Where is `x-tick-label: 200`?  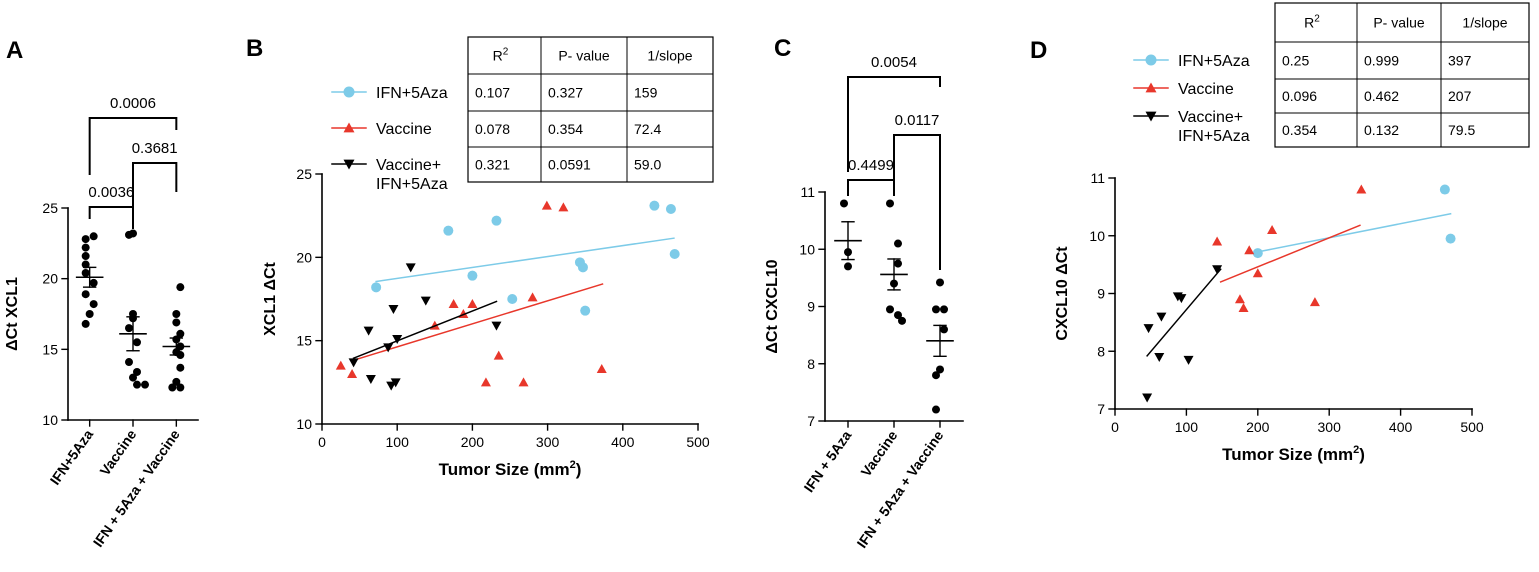 x-tick-label: 200 is located at coordinates (1258, 427).